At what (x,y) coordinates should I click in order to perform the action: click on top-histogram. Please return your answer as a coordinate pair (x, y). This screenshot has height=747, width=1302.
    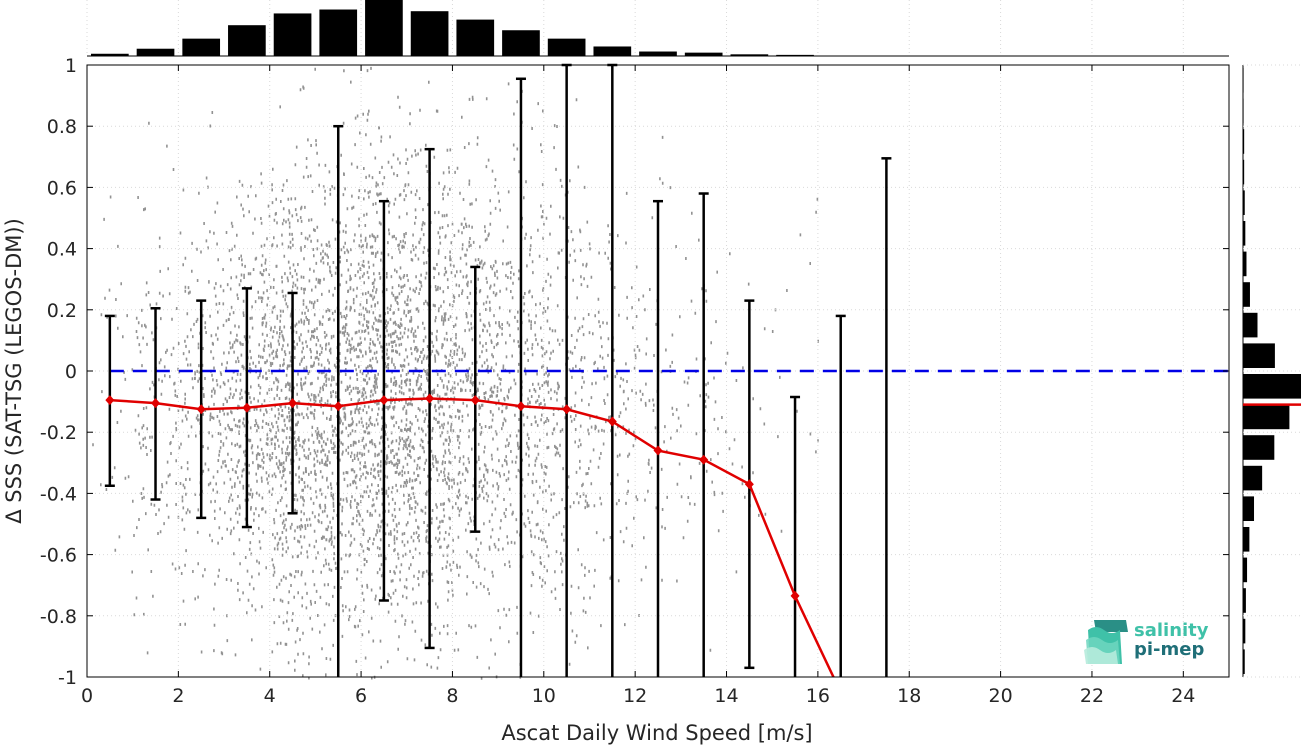
    Looking at the image, I should click on (657, 28).